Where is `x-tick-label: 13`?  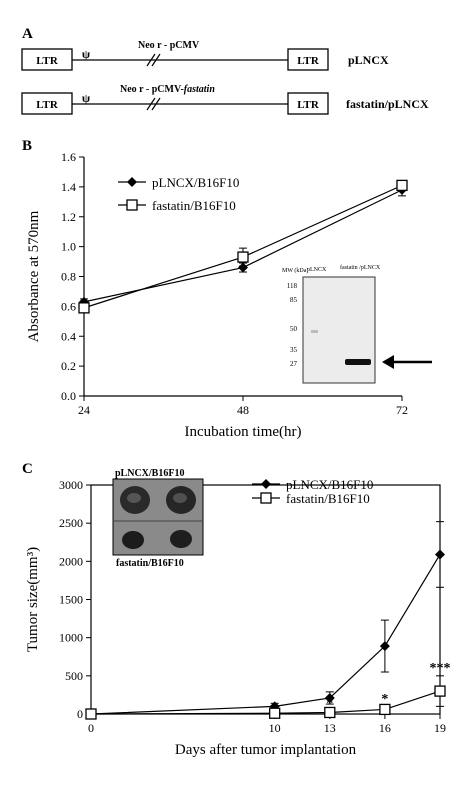 x-tick-label: 13 is located at coordinates (330, 728).